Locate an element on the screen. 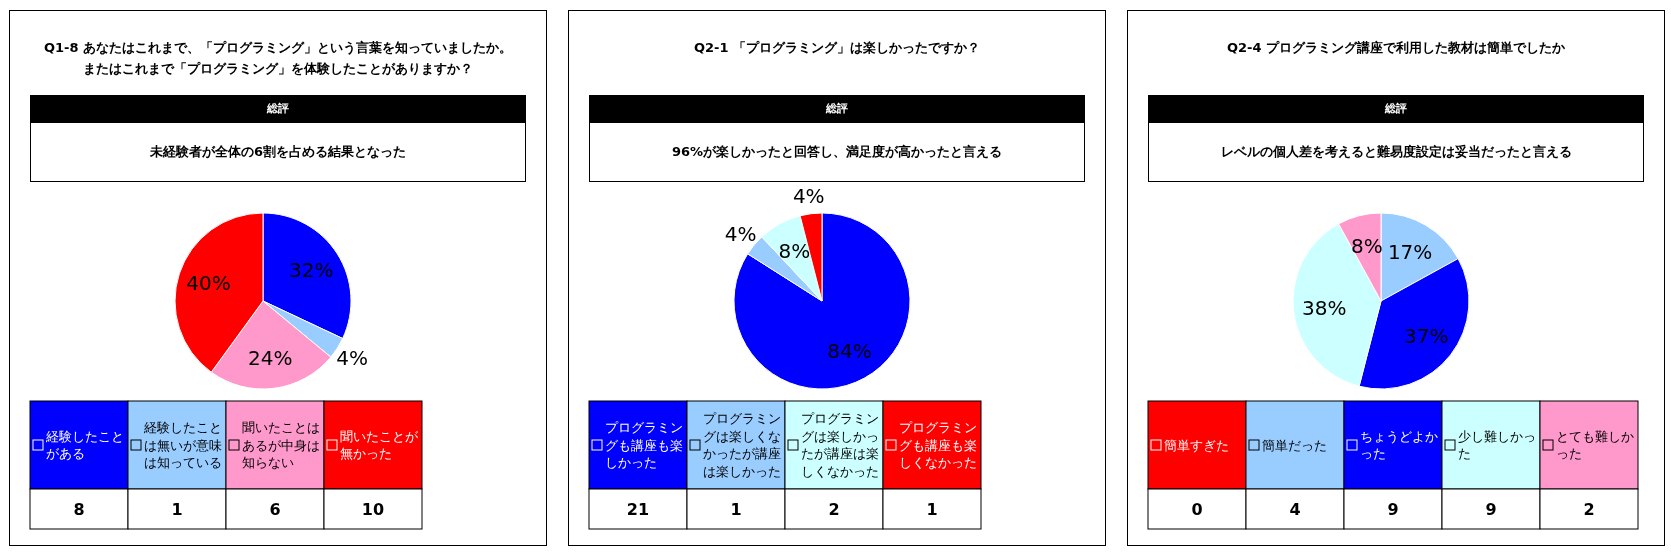 Image resolution: width=1671 pixels, height=556 pixels. text: 8 is located at coordinates (79, 509).